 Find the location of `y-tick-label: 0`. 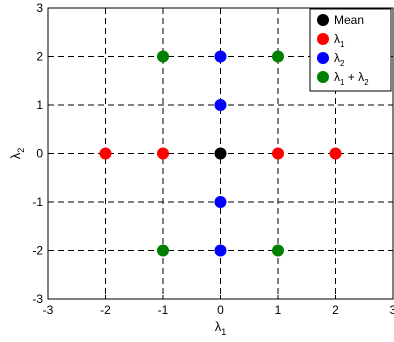

y-tick-label: 0 is located at coordinates (39, 154).